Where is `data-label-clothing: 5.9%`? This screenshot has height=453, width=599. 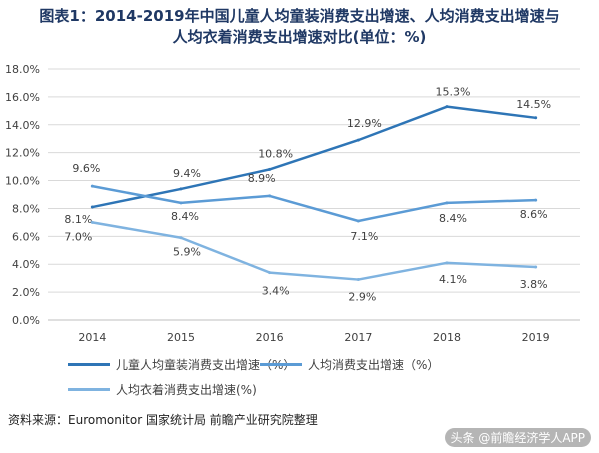 data-label-clothing: 5.9% is located at coordinates (187, 252).